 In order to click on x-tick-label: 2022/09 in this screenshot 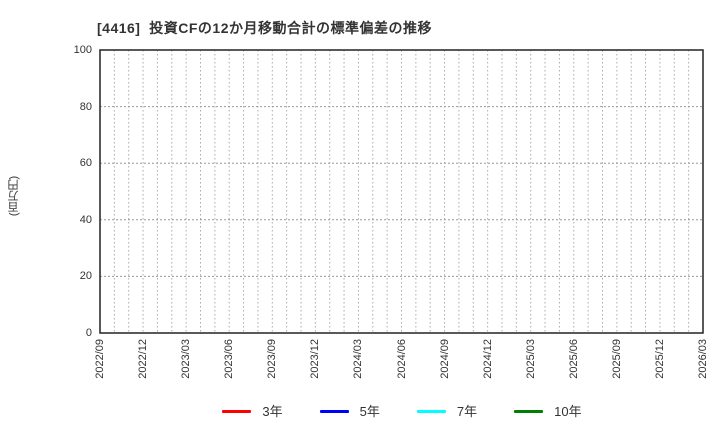, I will do `click(100, 359)`.